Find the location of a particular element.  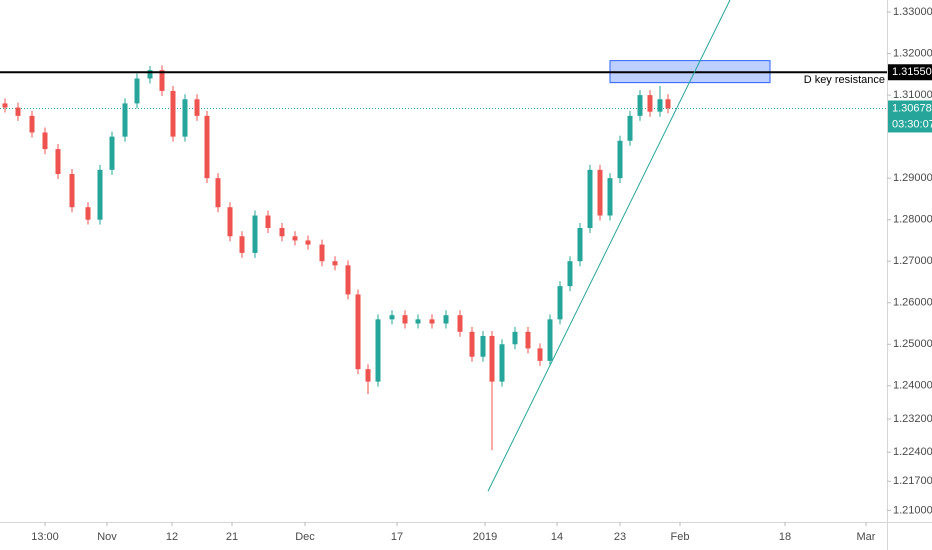

y-tick-label: 1.31000 is located at coordinates (912, 95).